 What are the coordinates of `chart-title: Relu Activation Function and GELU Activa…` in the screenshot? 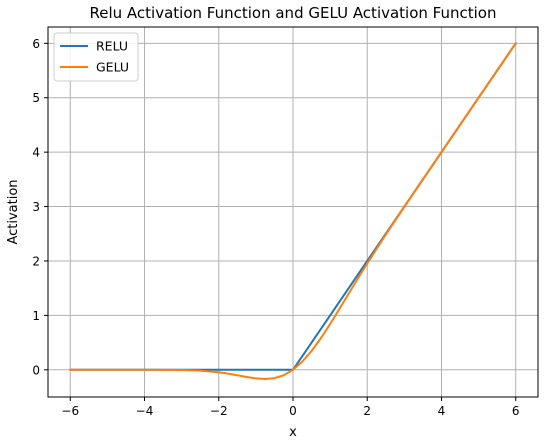 It's located at (293, 13).